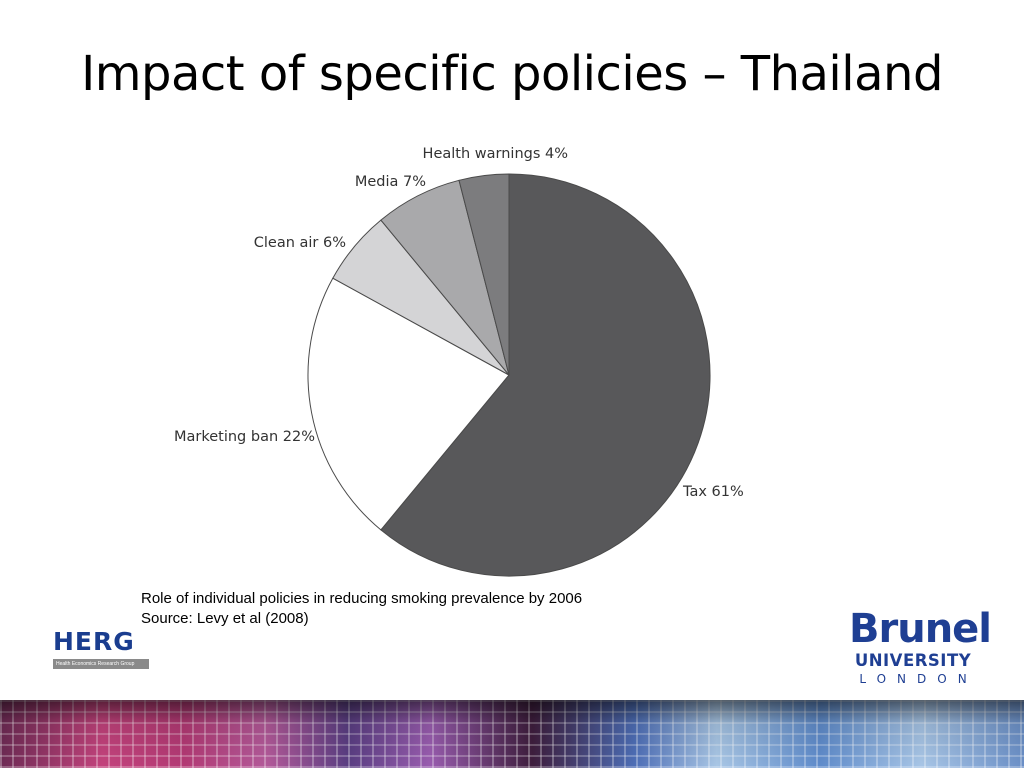 This screenshot has height=768, width=1024. I want to click on pie-label-health-warnings: Health warnings 4%, so click(495, 154).